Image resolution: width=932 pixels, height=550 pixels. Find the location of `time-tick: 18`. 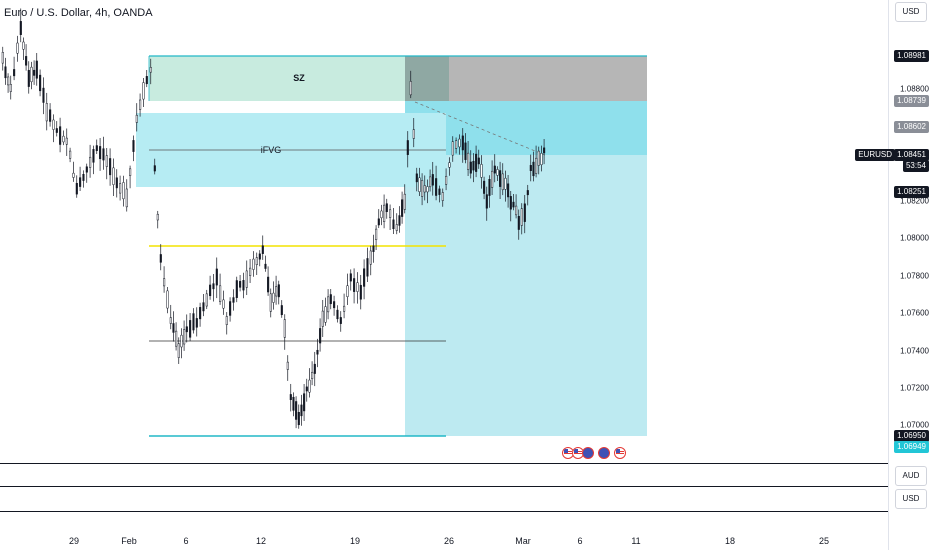

time-tick: 18 is located at coordinates (730, 541).